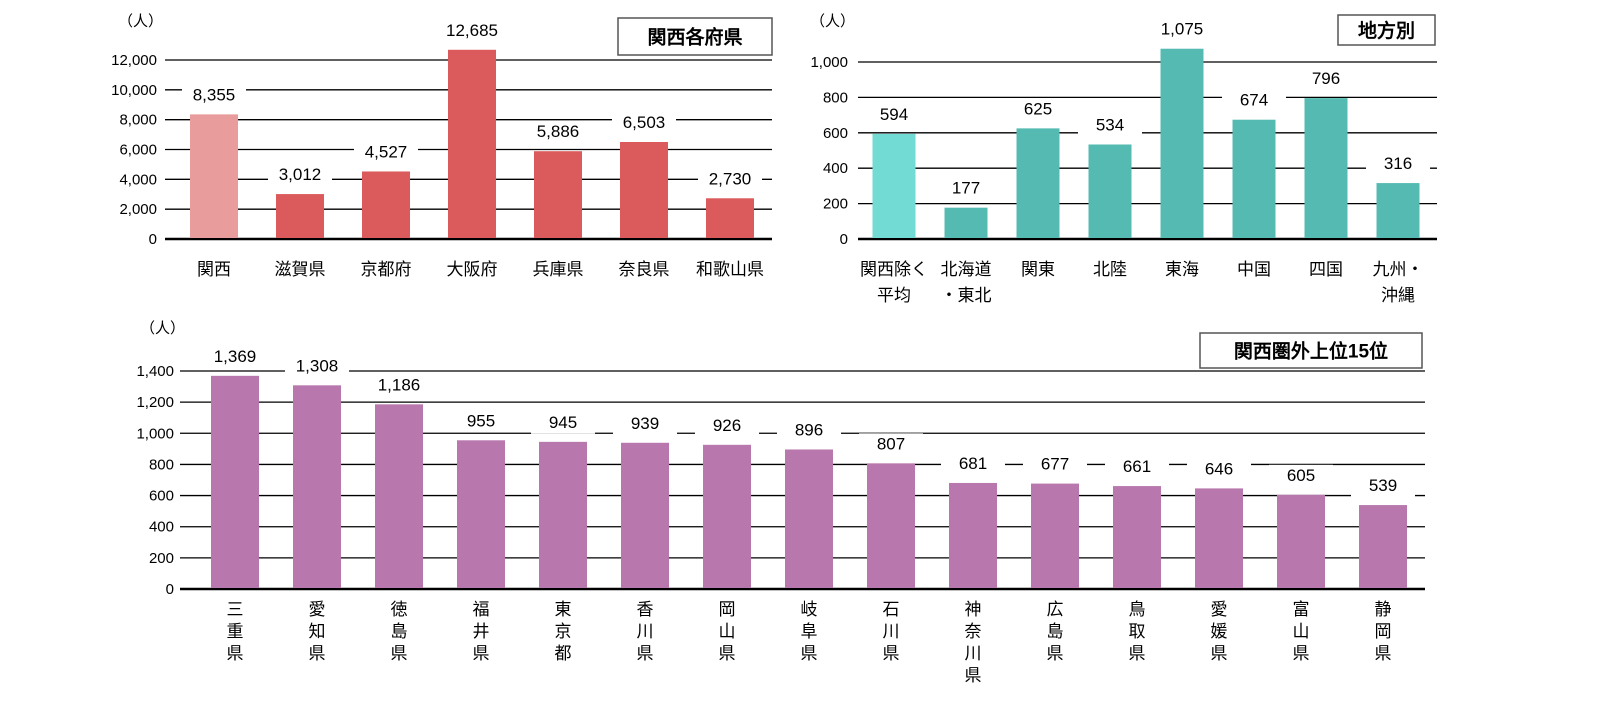 The height and width of the screenshot is (710, 1600). Describe the element at coordinates (809, 609) in the screenshot. I see `category-label-char: 岐` at that location.